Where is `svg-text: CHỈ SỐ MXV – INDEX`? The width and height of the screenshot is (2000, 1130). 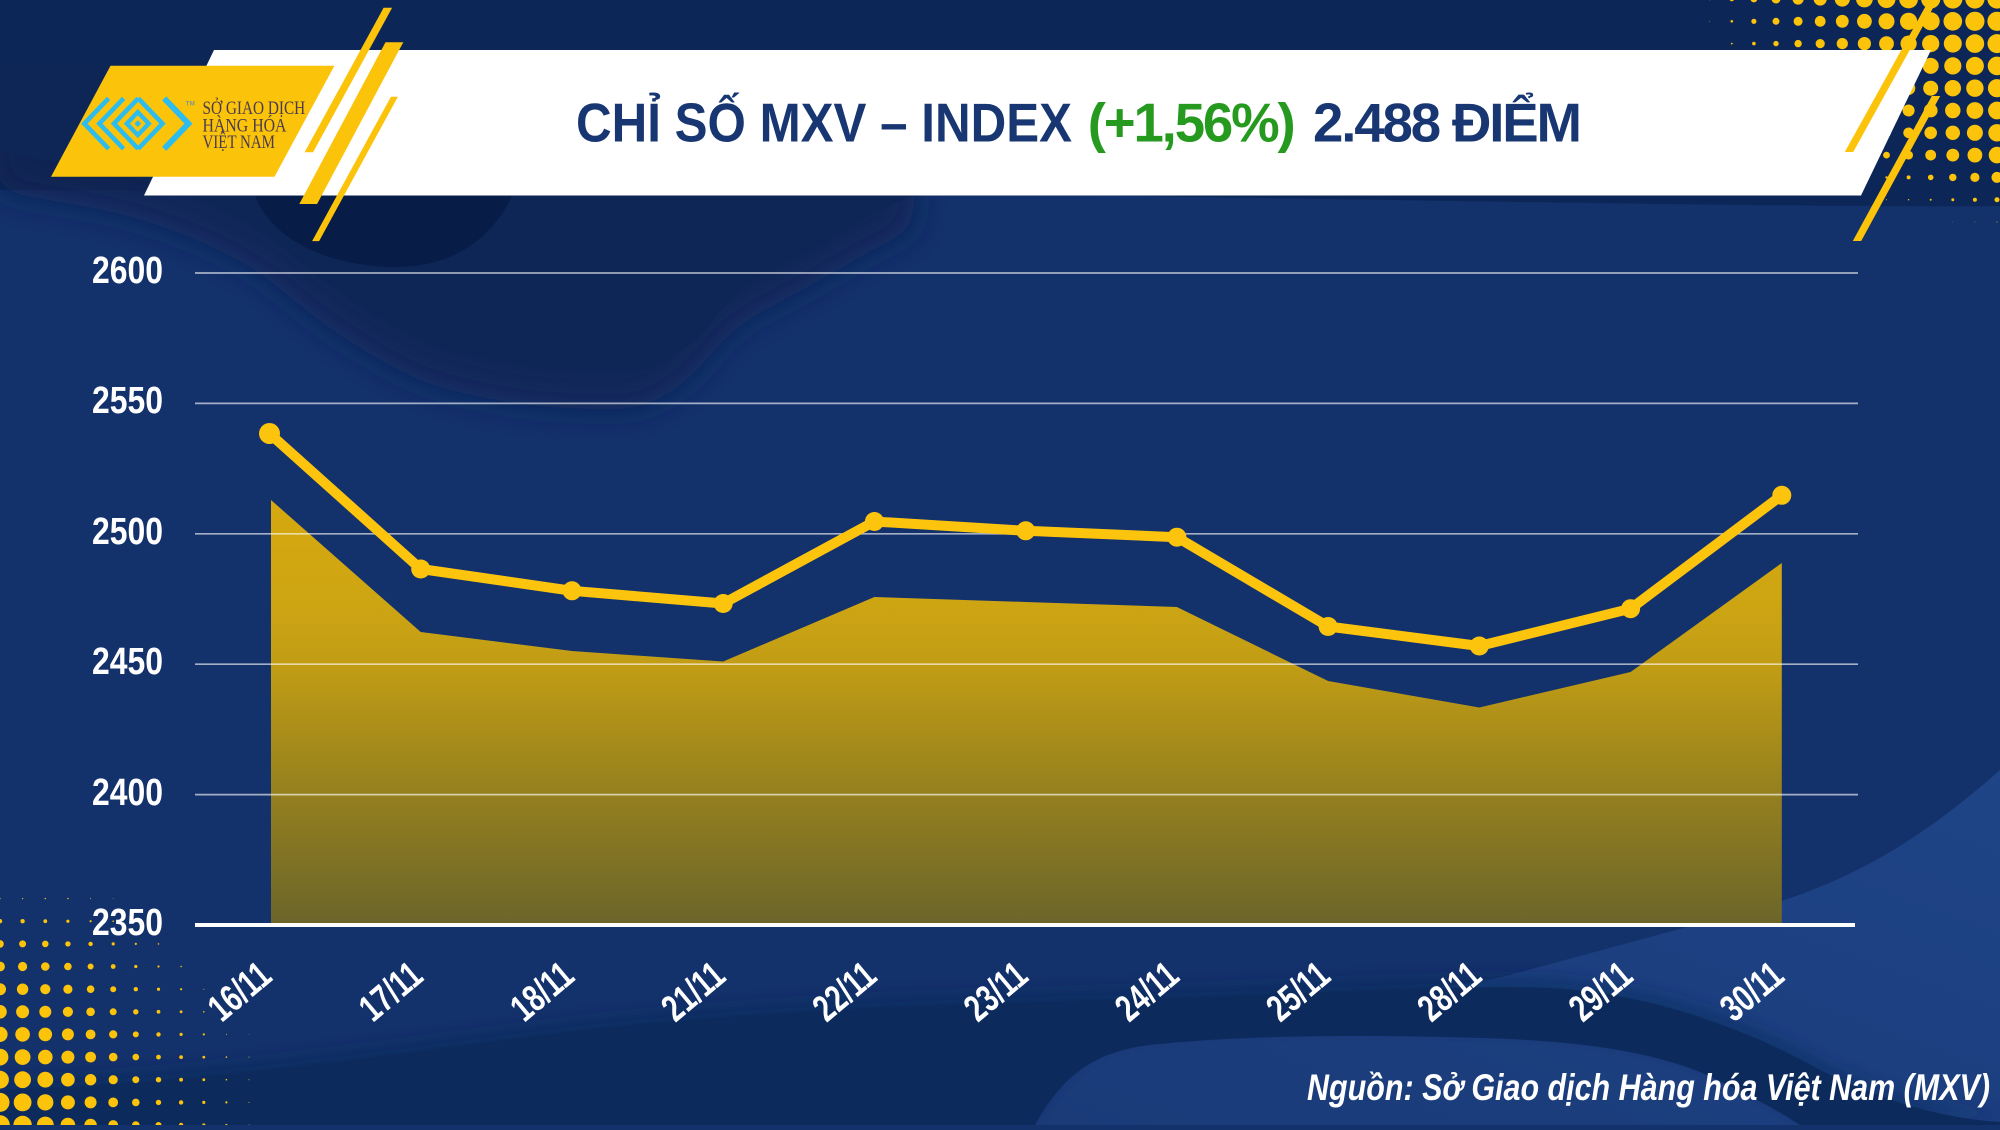 svg-text: CHỈ SỐ MXV – INDEX is located at coordinates (824, 122).